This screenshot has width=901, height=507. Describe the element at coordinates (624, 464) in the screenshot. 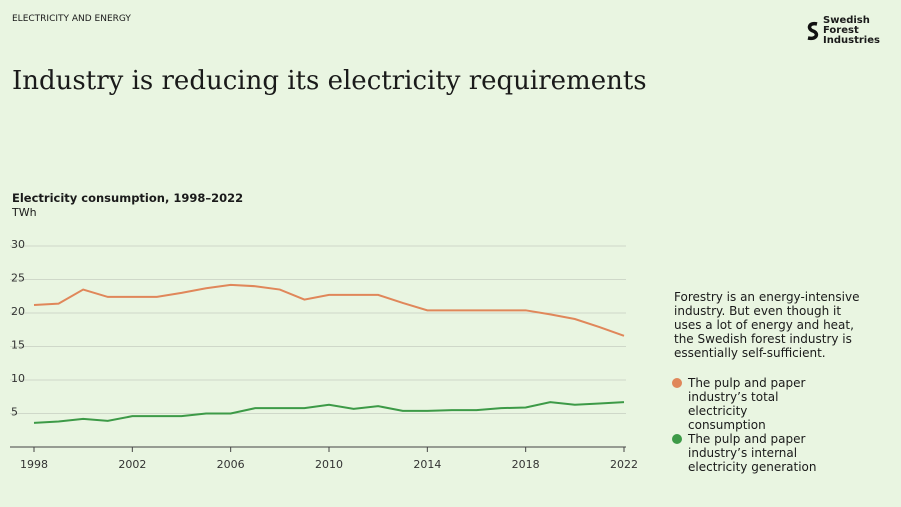

I see `x-tick-label: 2022` at that location.